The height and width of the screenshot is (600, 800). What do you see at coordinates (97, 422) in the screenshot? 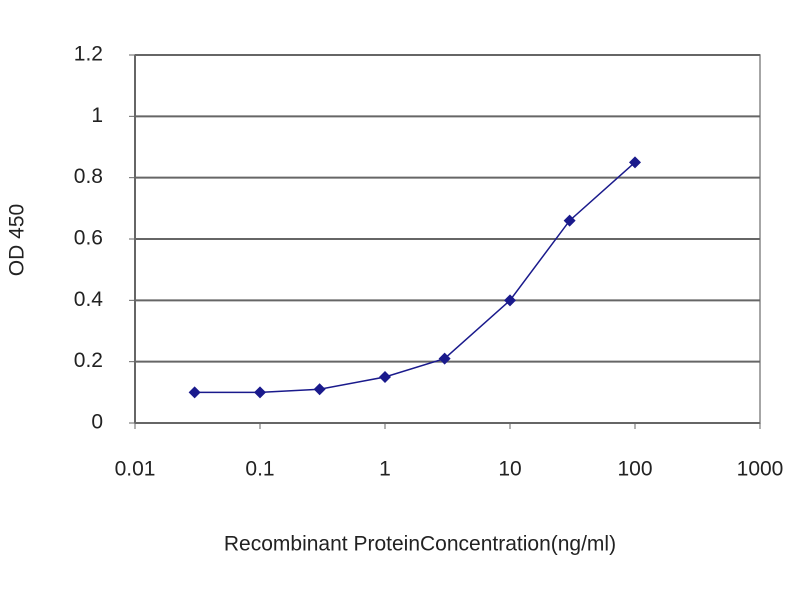
I see `y-tick-label: 0` at bounding box center [97, 422].